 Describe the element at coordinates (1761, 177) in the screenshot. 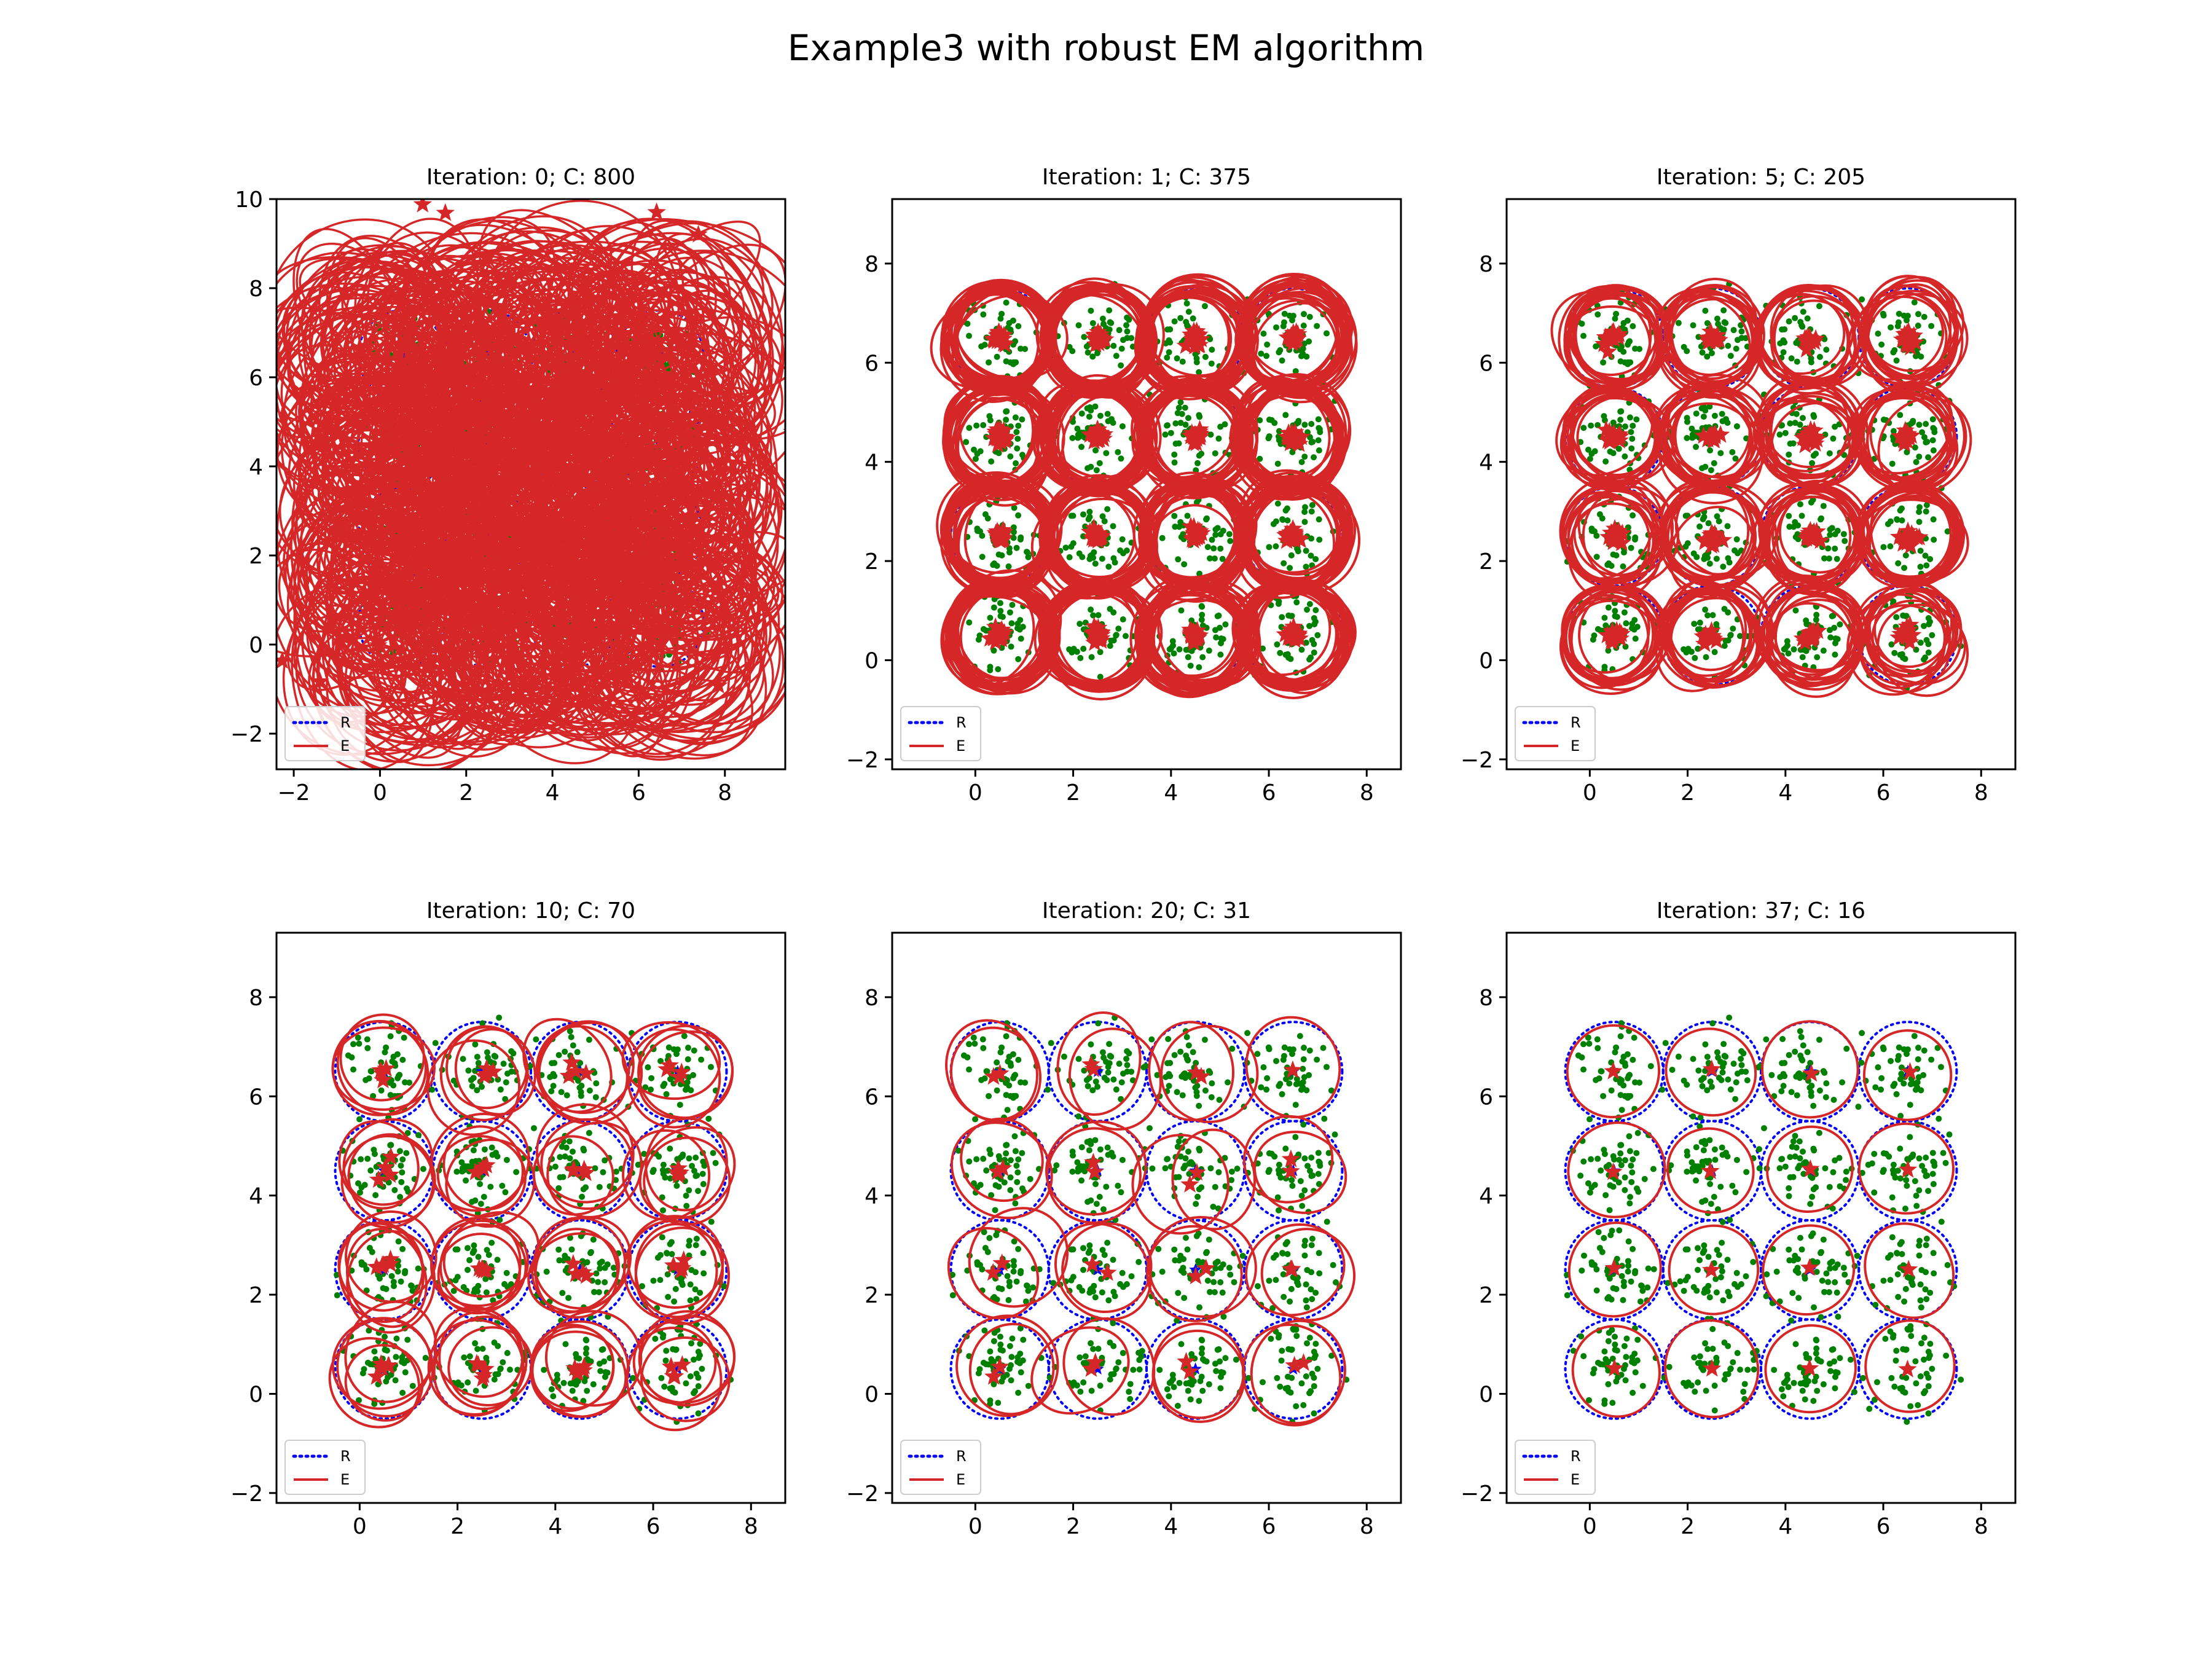

I see `subplot-title: Iteration: 5; C: 205` at that location.